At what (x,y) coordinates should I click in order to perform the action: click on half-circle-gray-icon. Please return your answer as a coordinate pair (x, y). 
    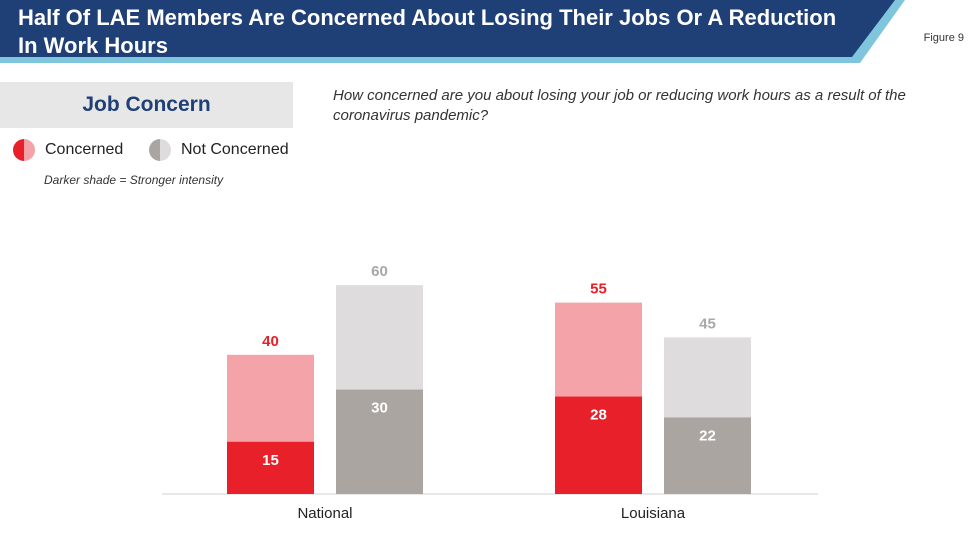
    Looking at the image, I should click on (160, 150).